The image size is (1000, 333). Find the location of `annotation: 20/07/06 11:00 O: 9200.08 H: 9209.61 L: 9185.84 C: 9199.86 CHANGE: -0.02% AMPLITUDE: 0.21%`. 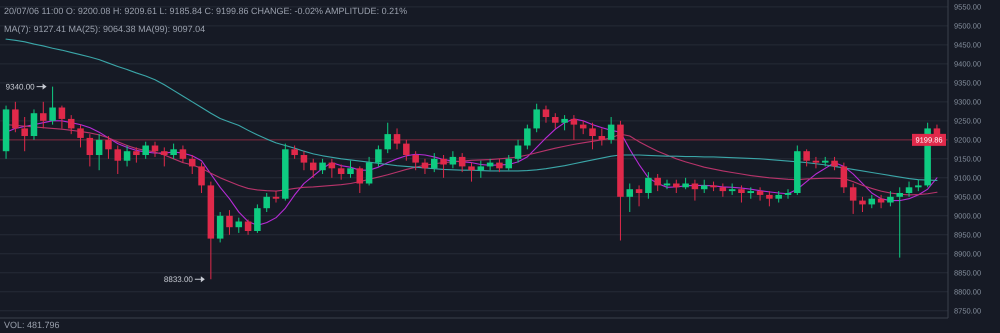

annotation: 20/07/06 11:00 O: 9200.08 H: 9209.61 L: 9185.84 C: 9199.86 CHANGE: -0.02% AMPLITUDE: 0.21% is located at coordinates (206, 11).